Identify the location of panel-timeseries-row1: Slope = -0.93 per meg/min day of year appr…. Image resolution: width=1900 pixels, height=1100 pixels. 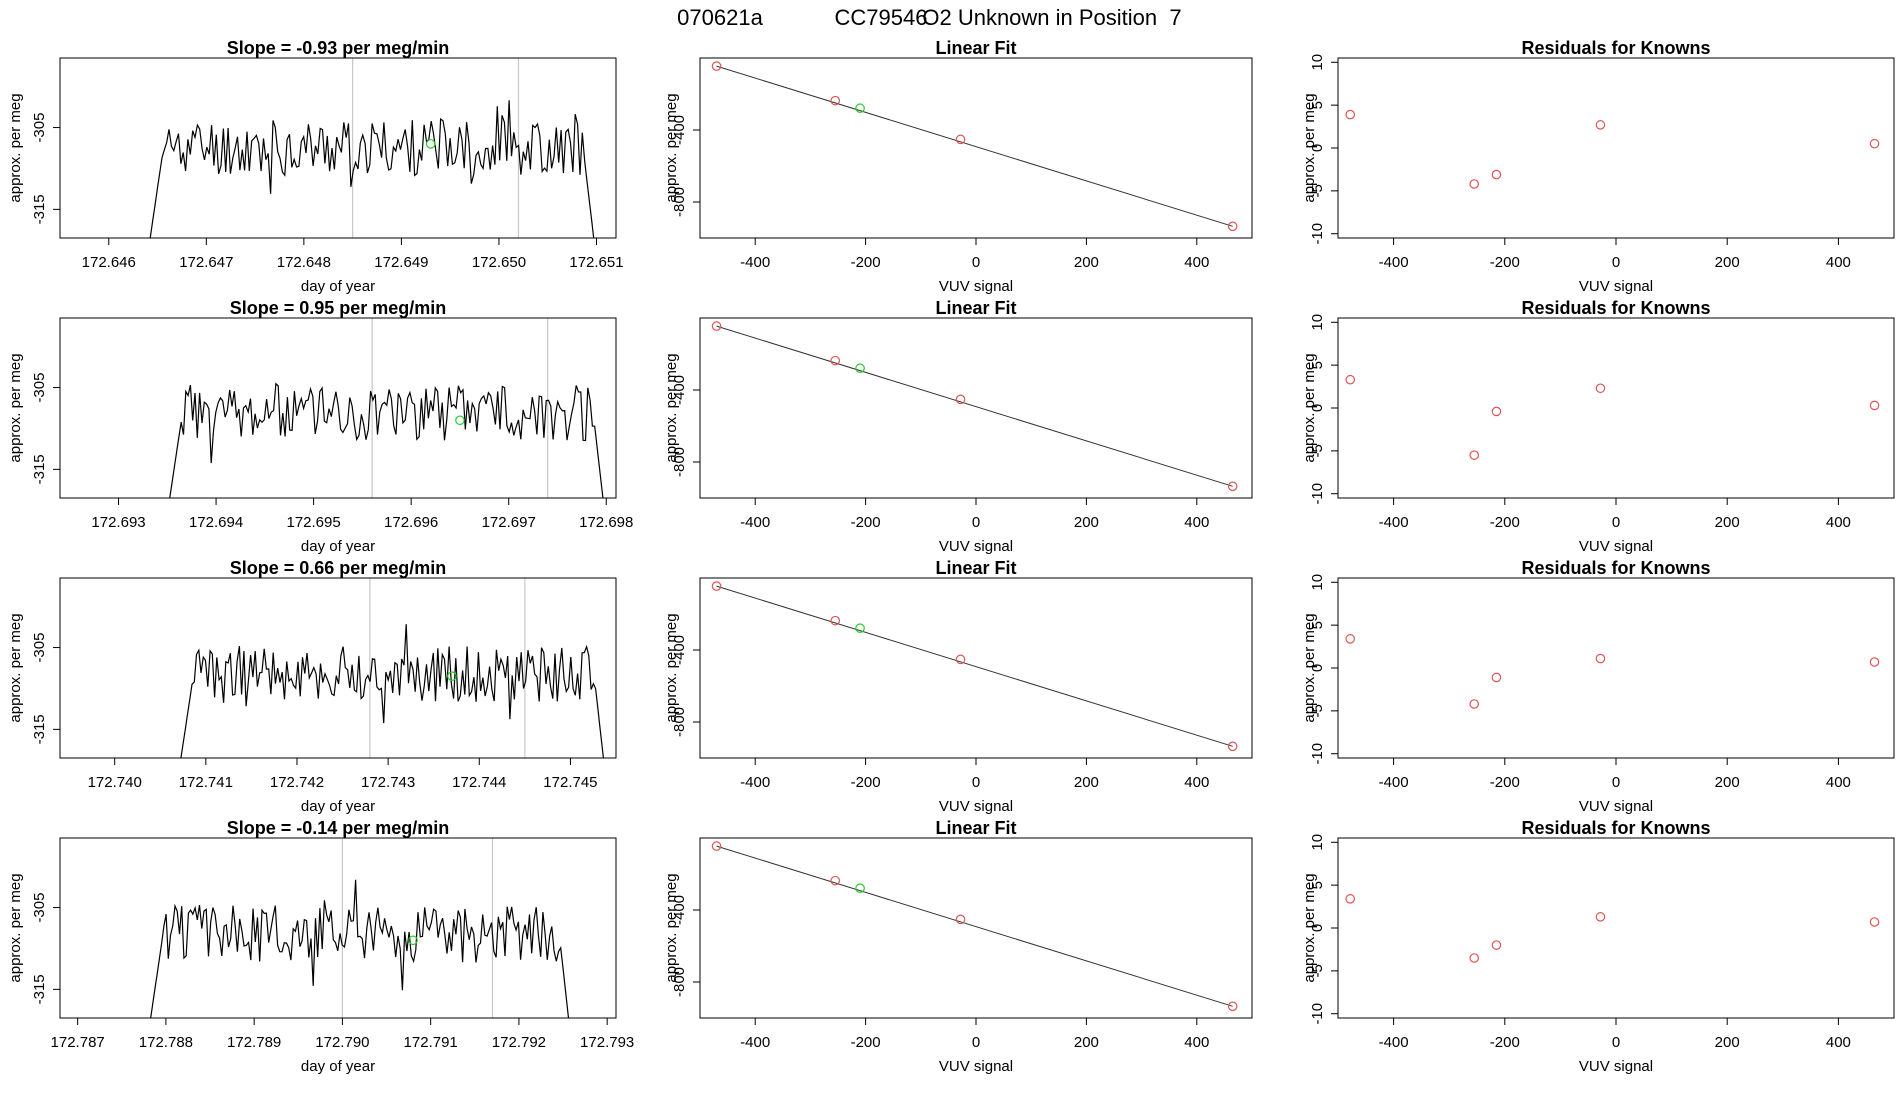
(315, 166).